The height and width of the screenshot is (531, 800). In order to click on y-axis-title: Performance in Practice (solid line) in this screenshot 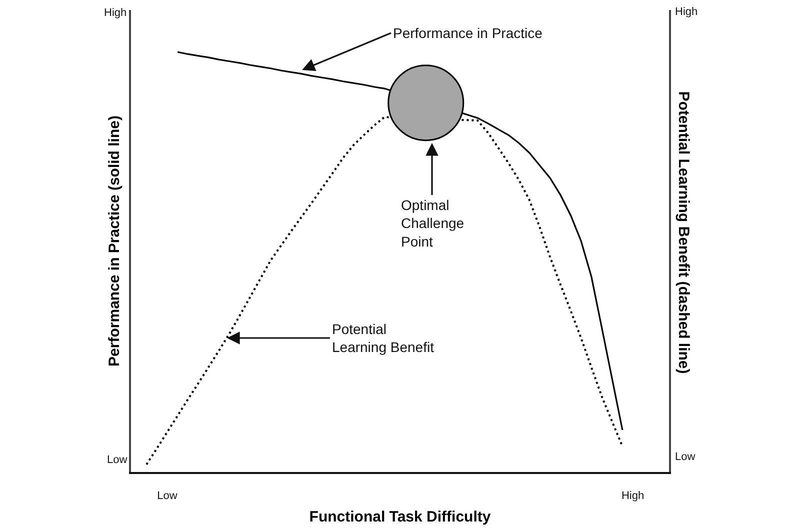, I will do `click(114, 241)`.